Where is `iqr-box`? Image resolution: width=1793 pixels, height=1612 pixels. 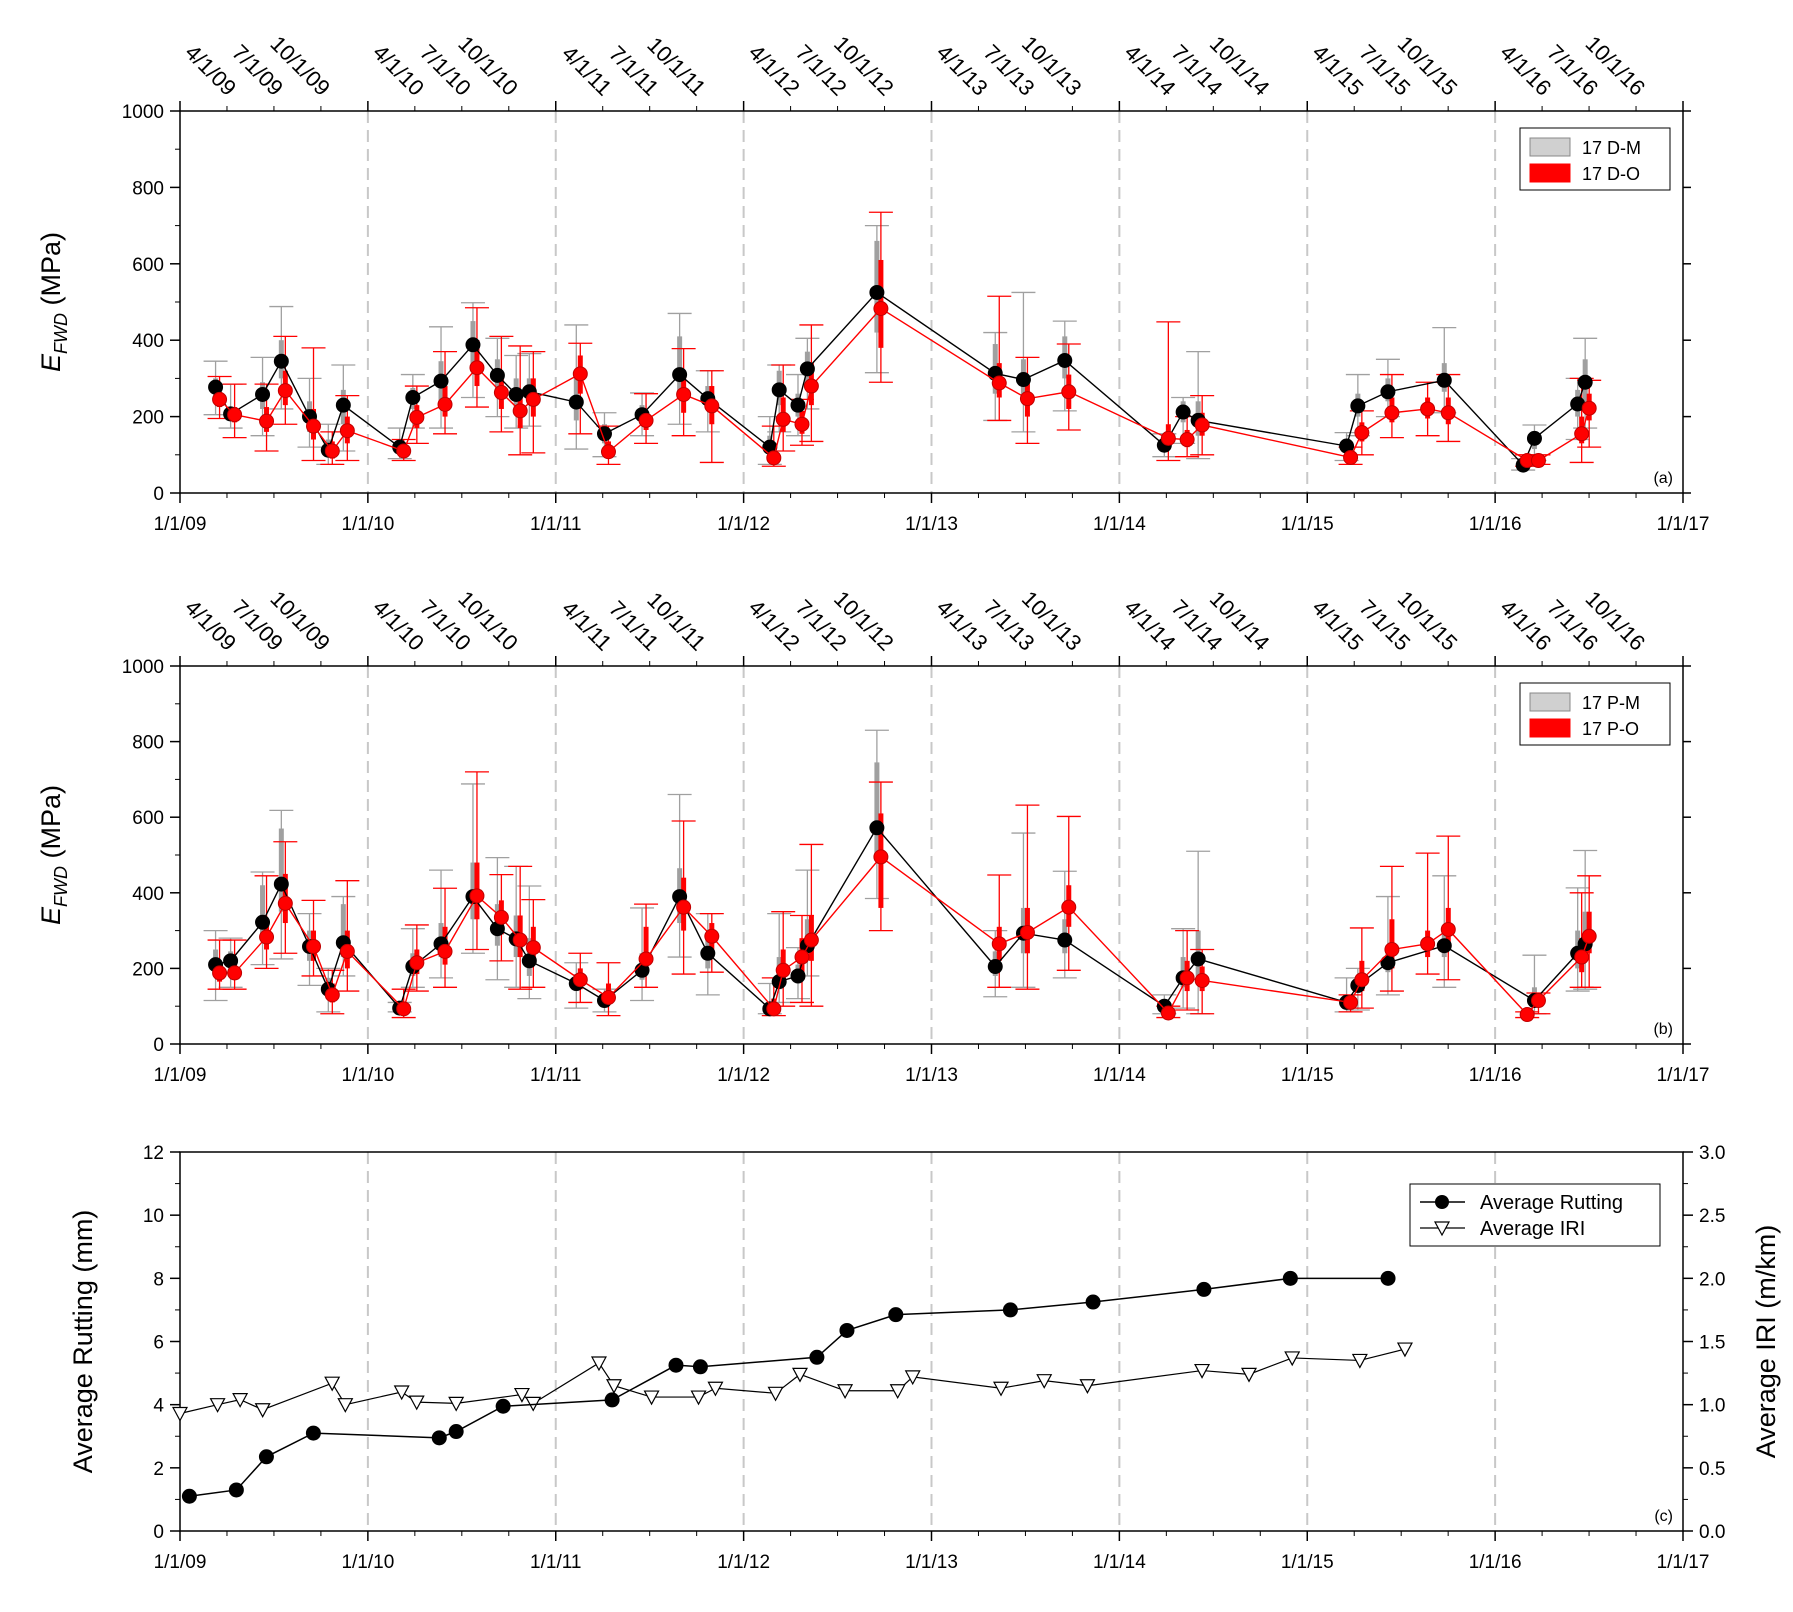
iqr-box is located at coordinates (343, 931).